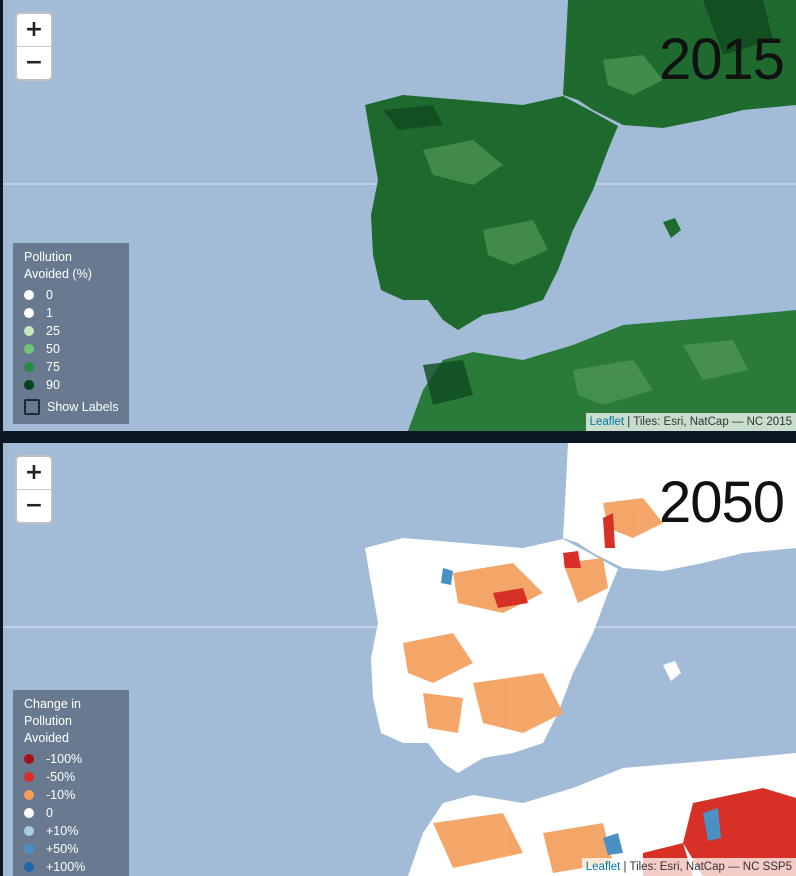 This screenshot has height=876, width=796. What do you see at coordinates (53, 367) in the screenshot?
I see `legend-label: 75` at bounding box center [53, 367].